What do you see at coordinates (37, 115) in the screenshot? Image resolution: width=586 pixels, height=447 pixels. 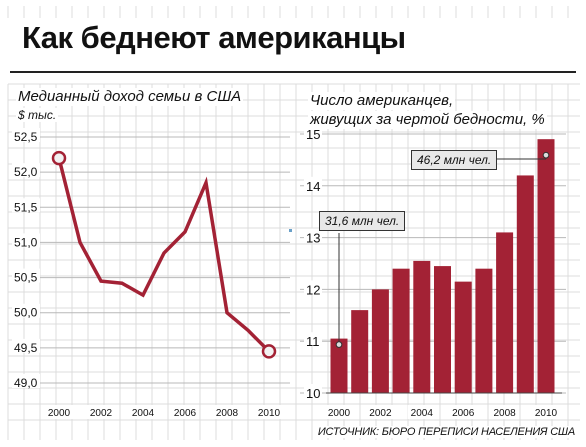 I see `left-chart-unit: $ тыс.` at bounding box center [37, 115].